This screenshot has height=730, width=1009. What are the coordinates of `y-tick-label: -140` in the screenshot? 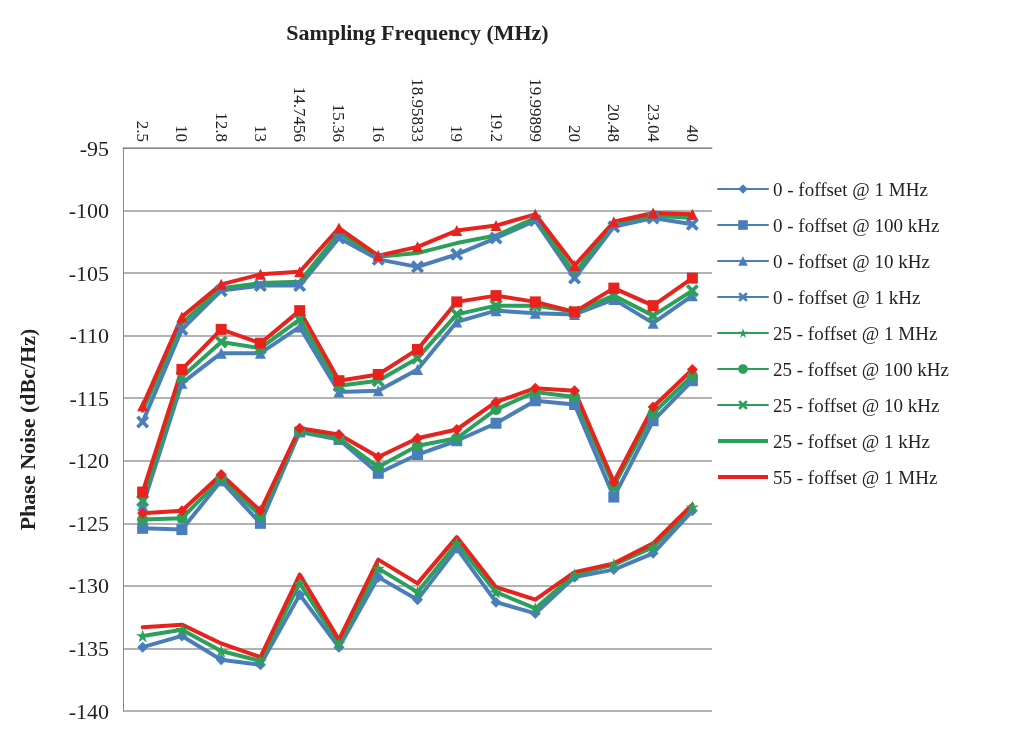 It's located at (88, 711).